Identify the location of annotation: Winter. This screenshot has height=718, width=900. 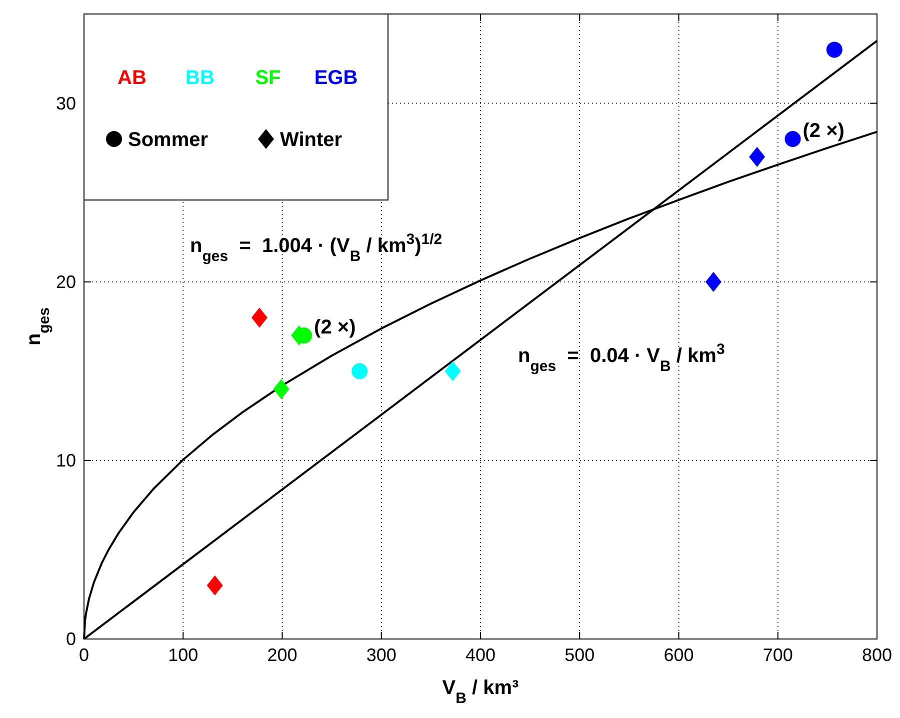
(311, 140).